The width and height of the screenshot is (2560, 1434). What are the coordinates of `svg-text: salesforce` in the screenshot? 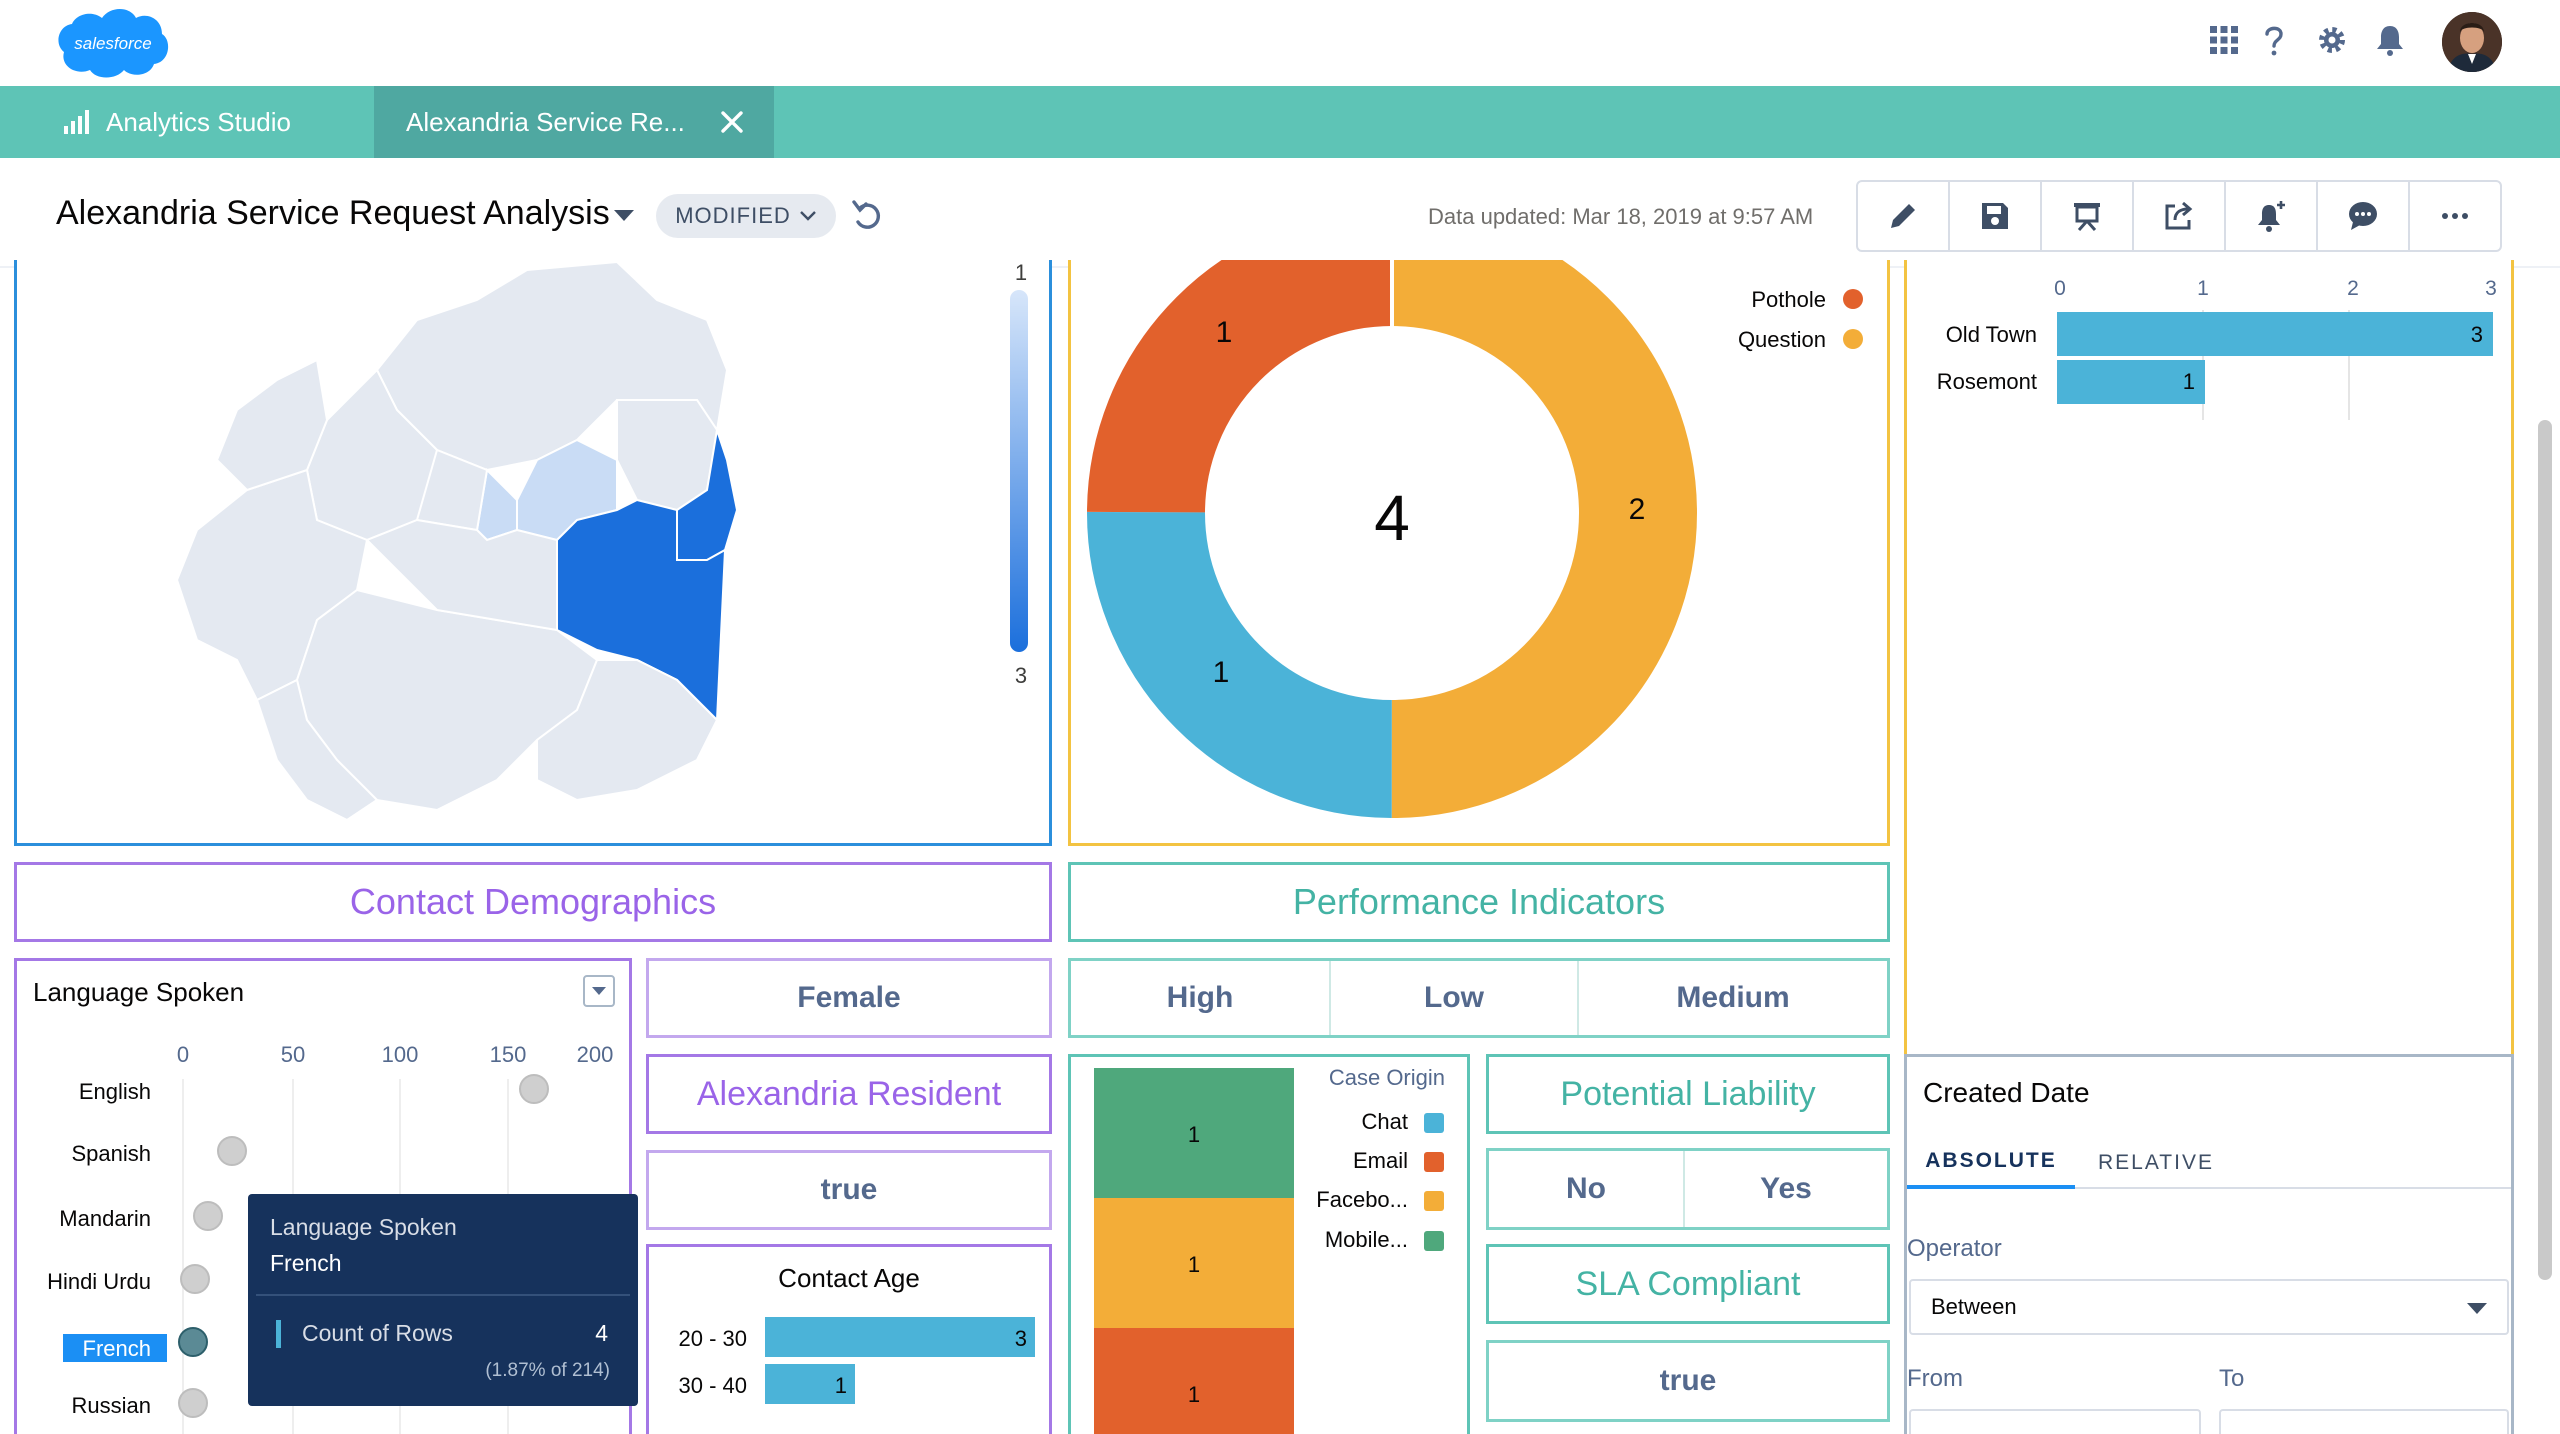 It's located at (112, 43).